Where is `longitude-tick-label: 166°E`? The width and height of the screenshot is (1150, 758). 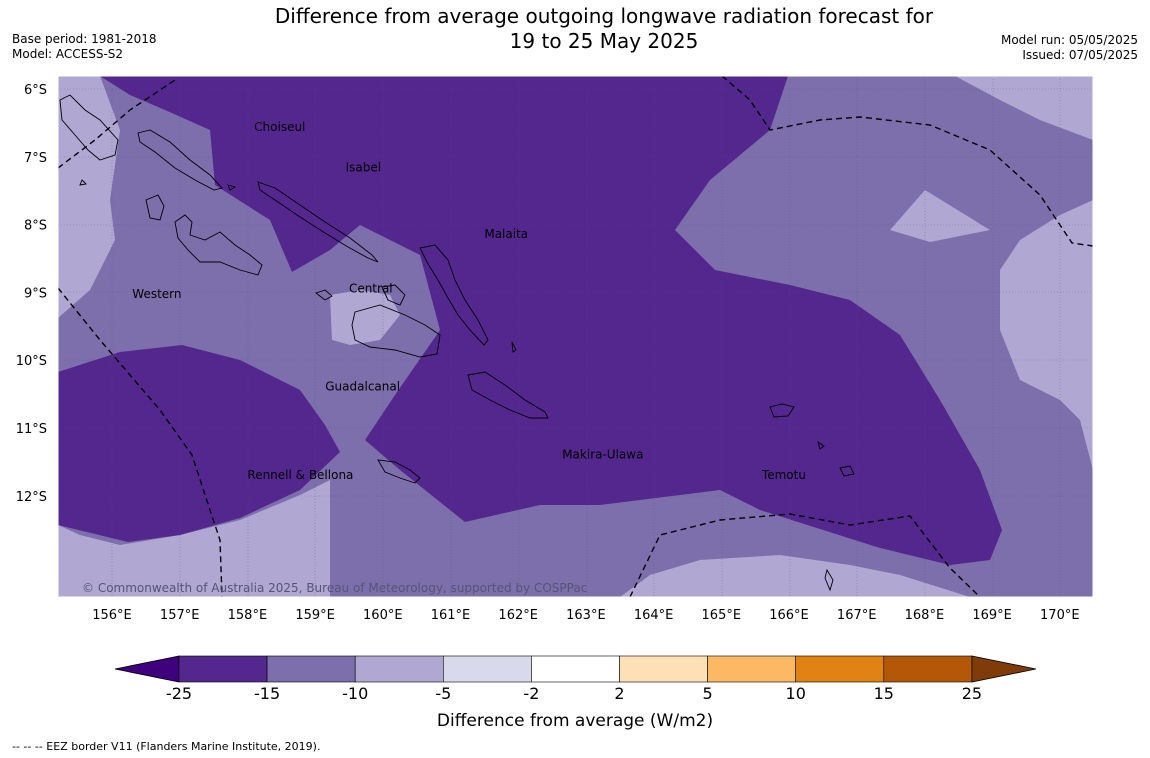 longitude-tick-label: 166°E is located at coordinates (789, 615).